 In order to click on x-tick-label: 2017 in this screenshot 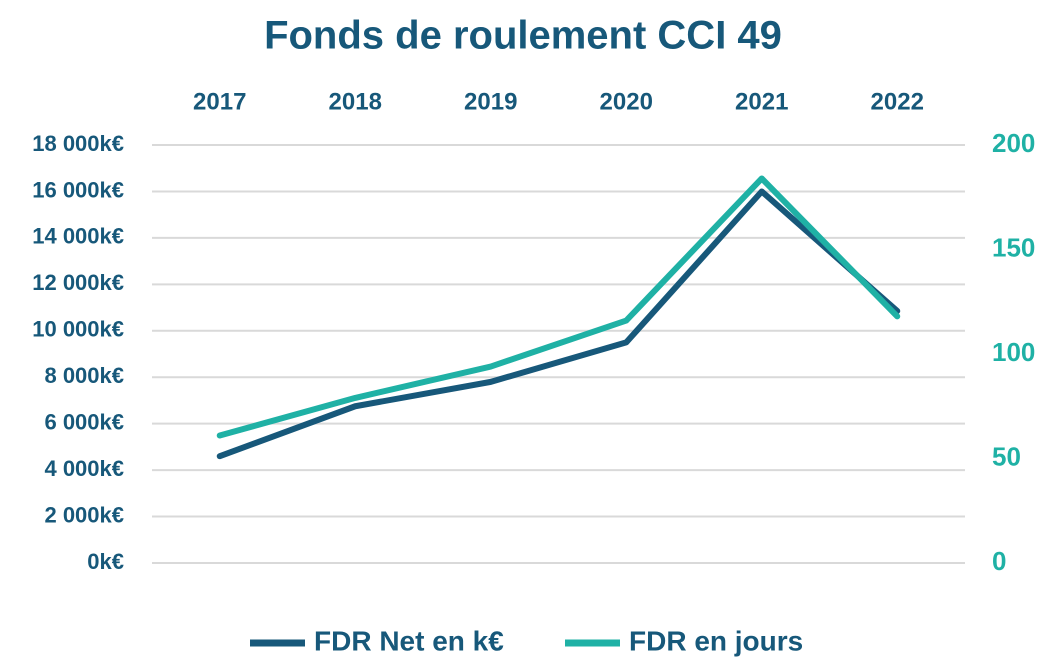, I will do `click(219, 101)`.